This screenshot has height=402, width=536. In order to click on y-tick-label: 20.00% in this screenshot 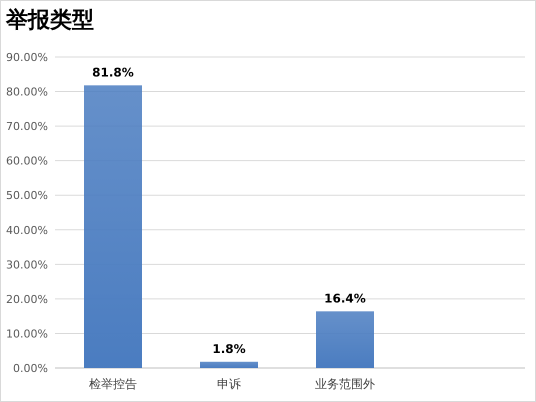, I will do `click(27, 299)`.